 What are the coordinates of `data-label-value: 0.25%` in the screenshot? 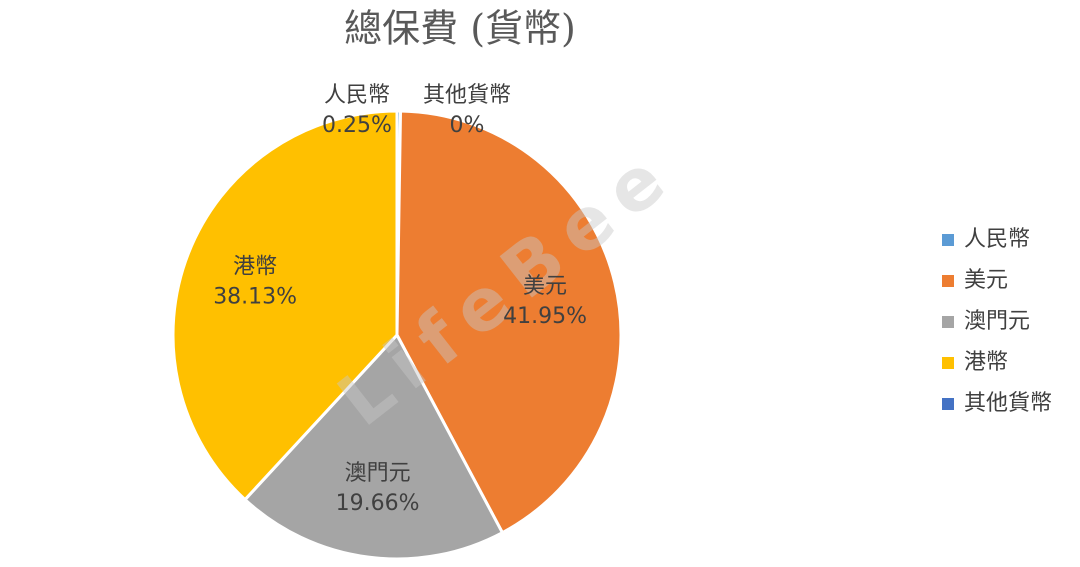 It's located at (357, 125).